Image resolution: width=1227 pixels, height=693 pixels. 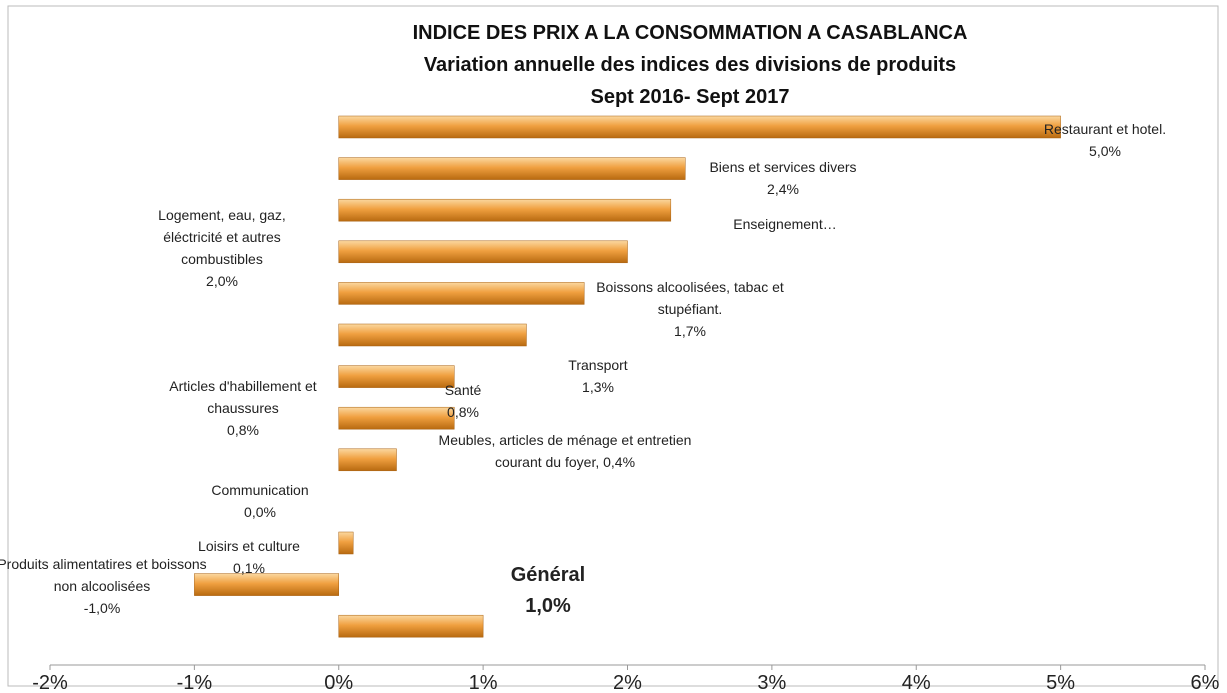 What do you see at coordinates (249, 568) in the screenshot?
I see `value-label: 0,1%` at bounding box center [249, 568].